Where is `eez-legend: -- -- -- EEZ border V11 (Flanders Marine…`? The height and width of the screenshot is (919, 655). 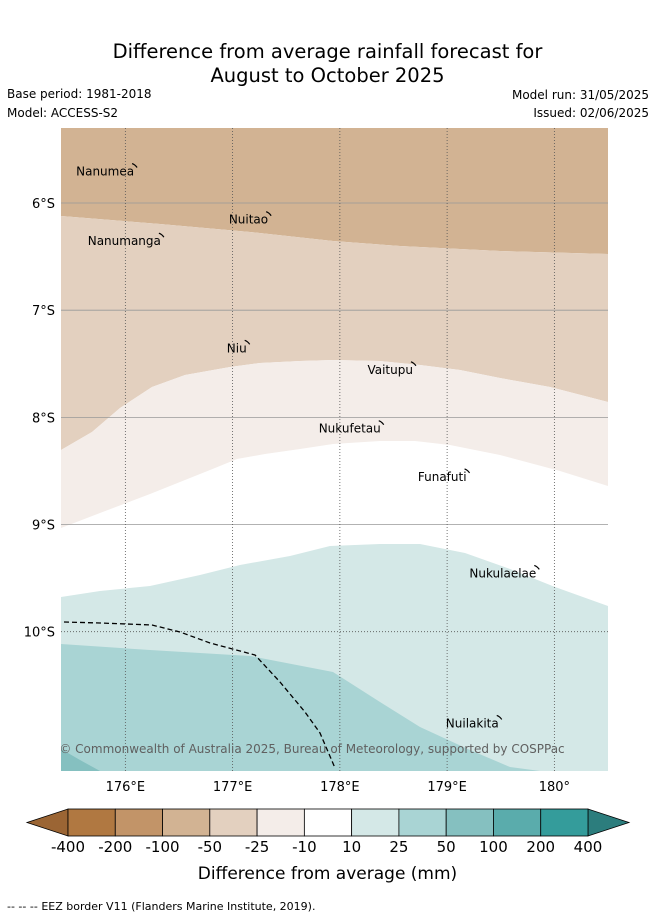 eez-legend: -- -- -- EEZ border V11 (Flanders Marine… is located at coordinates (161, 906).